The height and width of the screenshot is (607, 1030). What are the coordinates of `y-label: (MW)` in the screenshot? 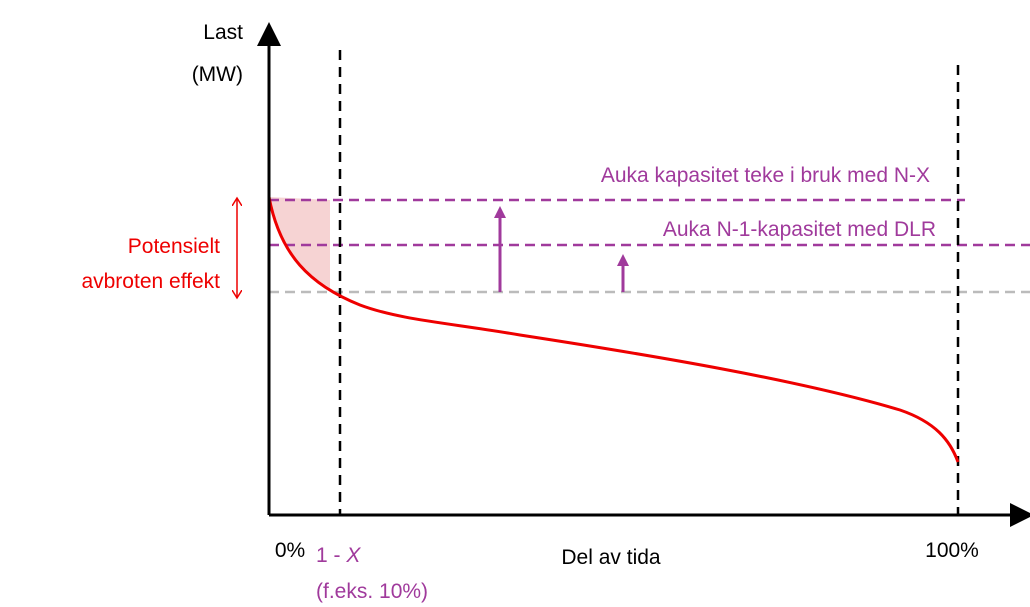 It's located at (217, 74).